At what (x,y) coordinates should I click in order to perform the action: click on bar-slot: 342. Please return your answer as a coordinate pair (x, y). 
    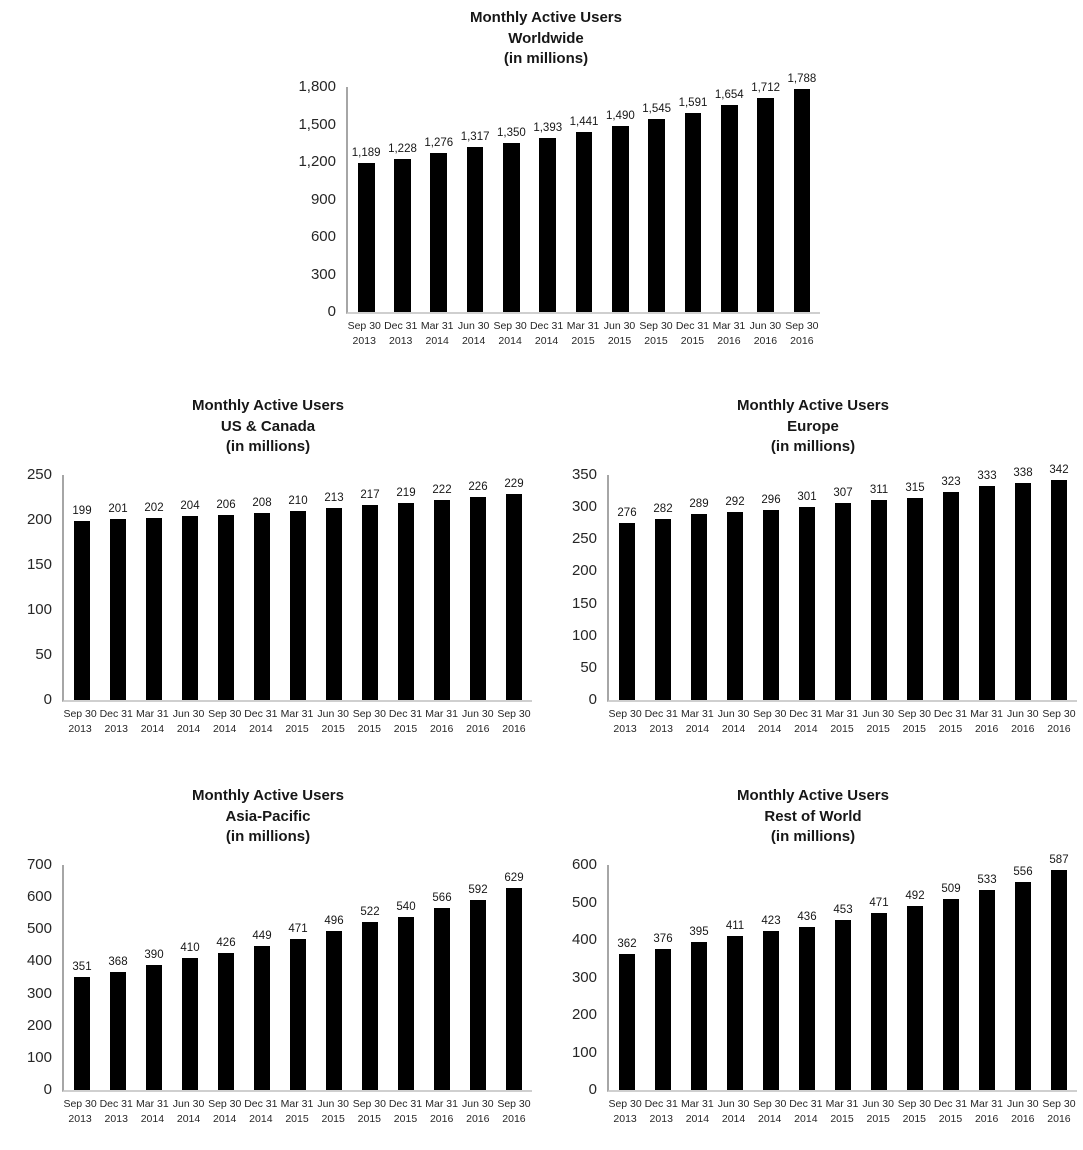
    Looking at the image, I should click on (1059, 582).